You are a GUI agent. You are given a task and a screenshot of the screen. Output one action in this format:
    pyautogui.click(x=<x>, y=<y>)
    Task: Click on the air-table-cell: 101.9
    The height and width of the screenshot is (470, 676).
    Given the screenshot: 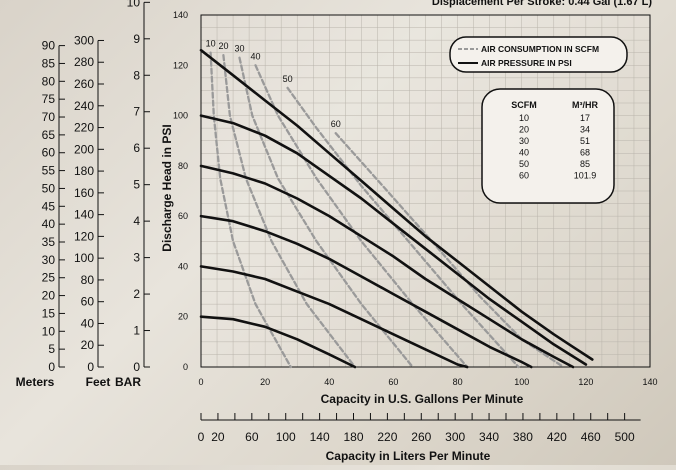 What is the action you would take?
    pyautogui.click(x=585, y=176)
    